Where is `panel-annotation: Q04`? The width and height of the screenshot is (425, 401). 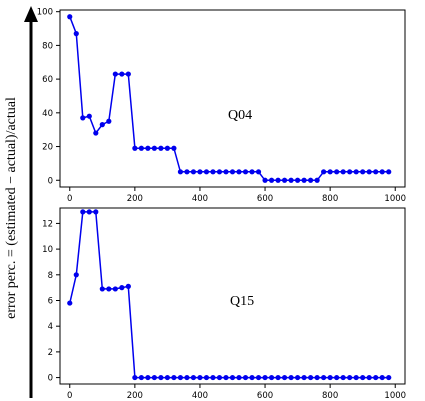 panel-annotation: Q04 is located at coordinates (240, 115).